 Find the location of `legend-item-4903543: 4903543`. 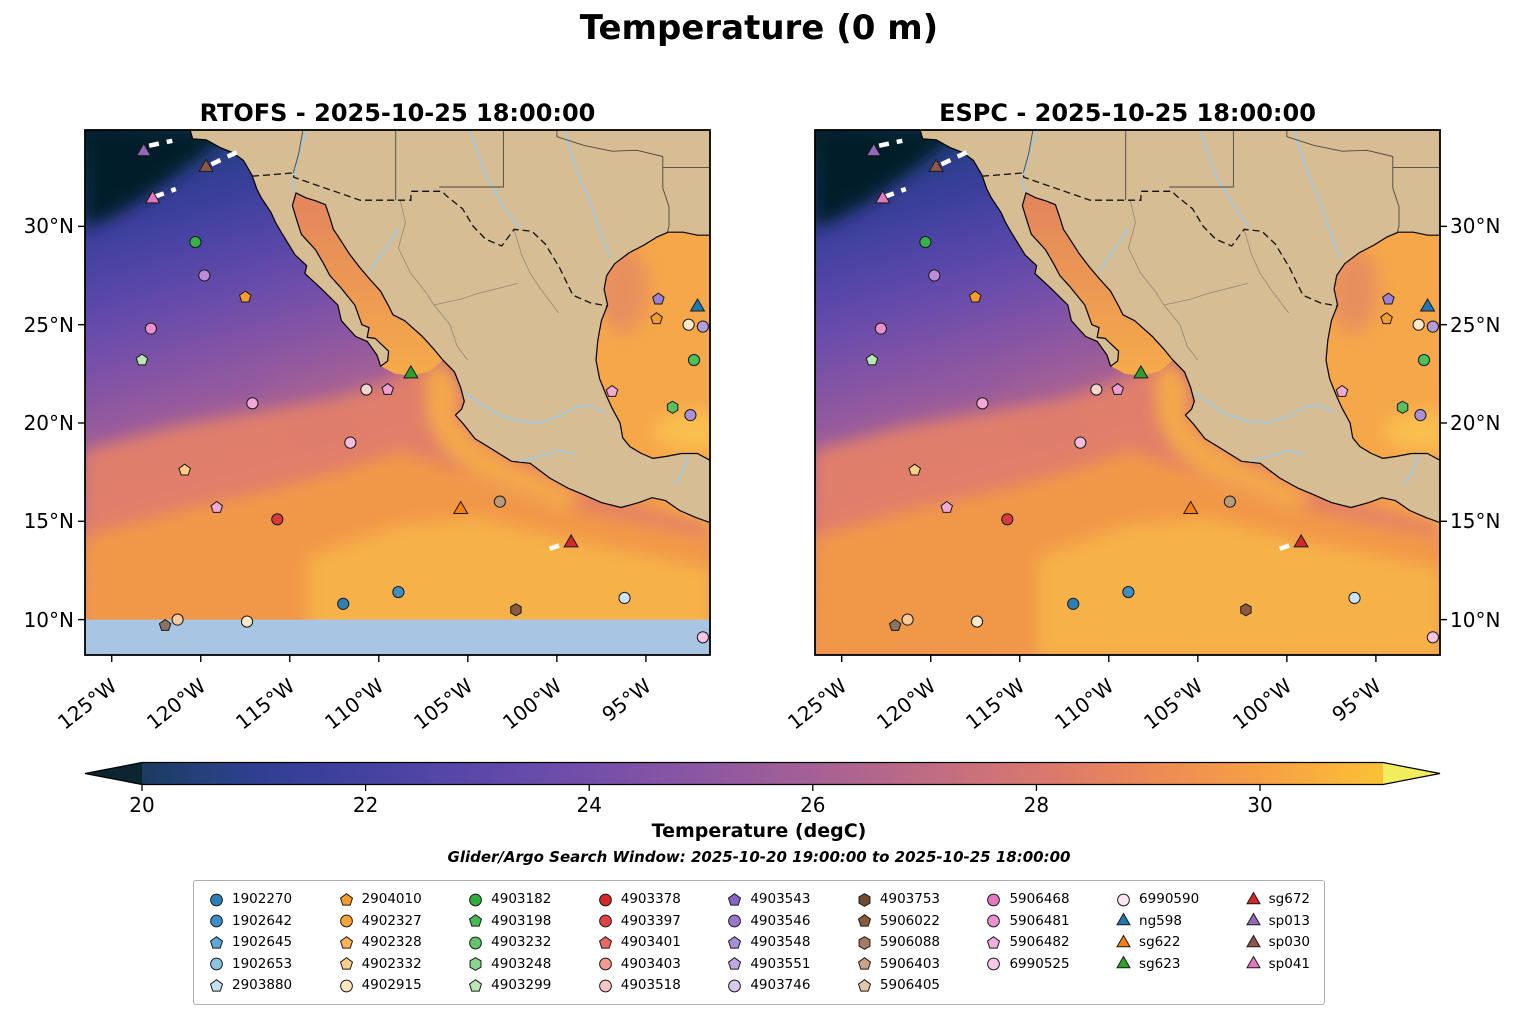

legend-item-4903543: 4903543 is located at coordinates (768, 899).